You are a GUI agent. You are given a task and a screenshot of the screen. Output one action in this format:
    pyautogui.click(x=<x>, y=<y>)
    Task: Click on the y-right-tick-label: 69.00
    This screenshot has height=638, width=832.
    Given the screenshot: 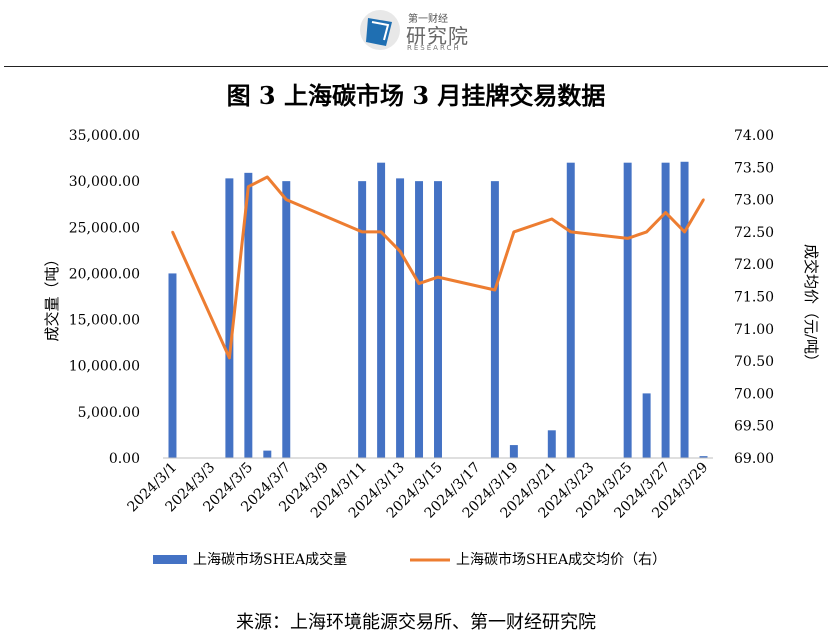 What is the action you would take?
    pyautogui.click(x=754, y=459)
    